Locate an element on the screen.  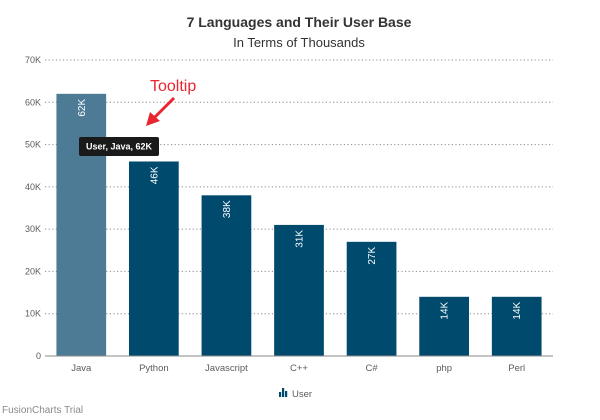
chart-title: 7 Languages and Their User Base is located at coordinates (299, 22).